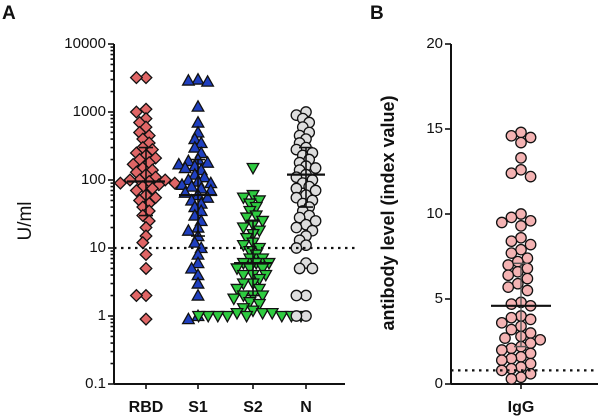 The image size is (600, 419). I want to click on panel-a-y-tick-label: 0.1, so click(95, 383).